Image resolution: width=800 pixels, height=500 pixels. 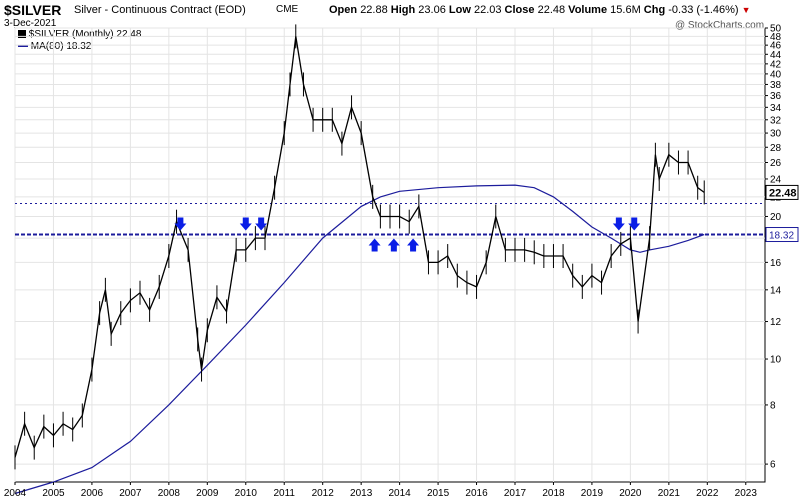 I want to click on x-tick-label: 2009, so click(x=207, y=493).